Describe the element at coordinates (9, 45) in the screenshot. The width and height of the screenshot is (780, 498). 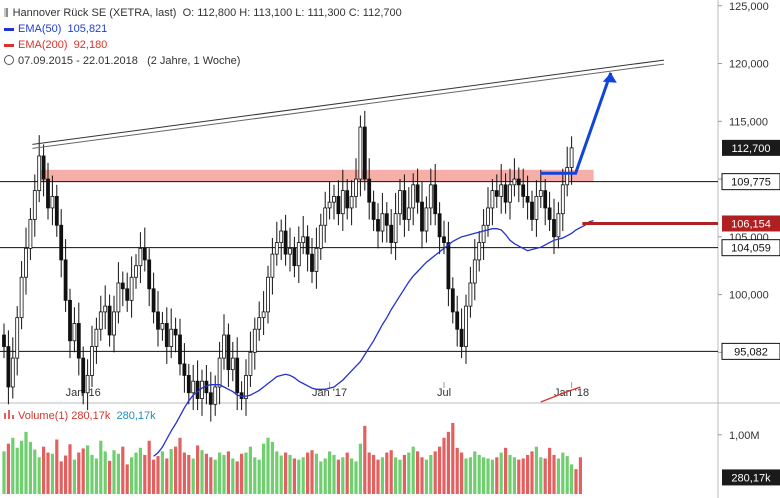
I see `ema200-swatch` at that location.